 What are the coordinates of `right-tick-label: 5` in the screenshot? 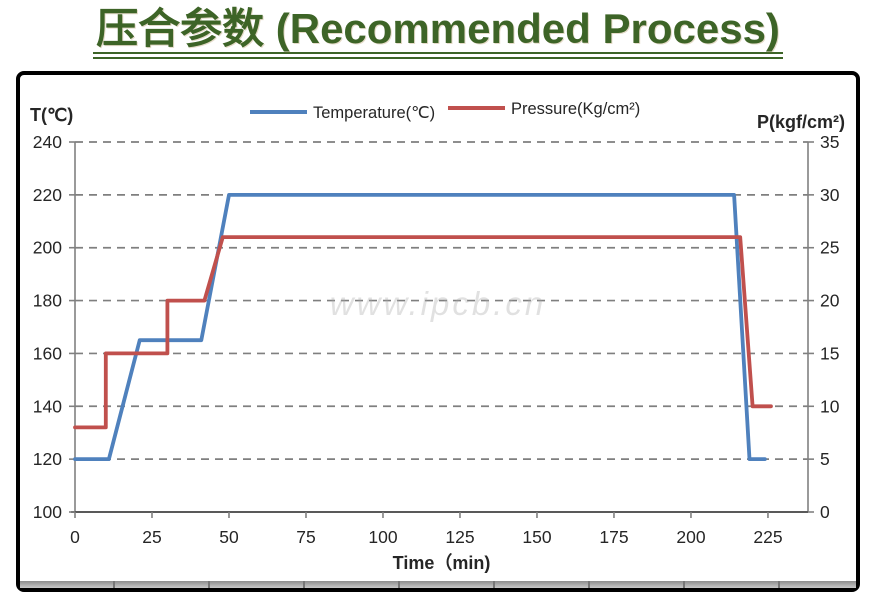 It's located at (825, 459).